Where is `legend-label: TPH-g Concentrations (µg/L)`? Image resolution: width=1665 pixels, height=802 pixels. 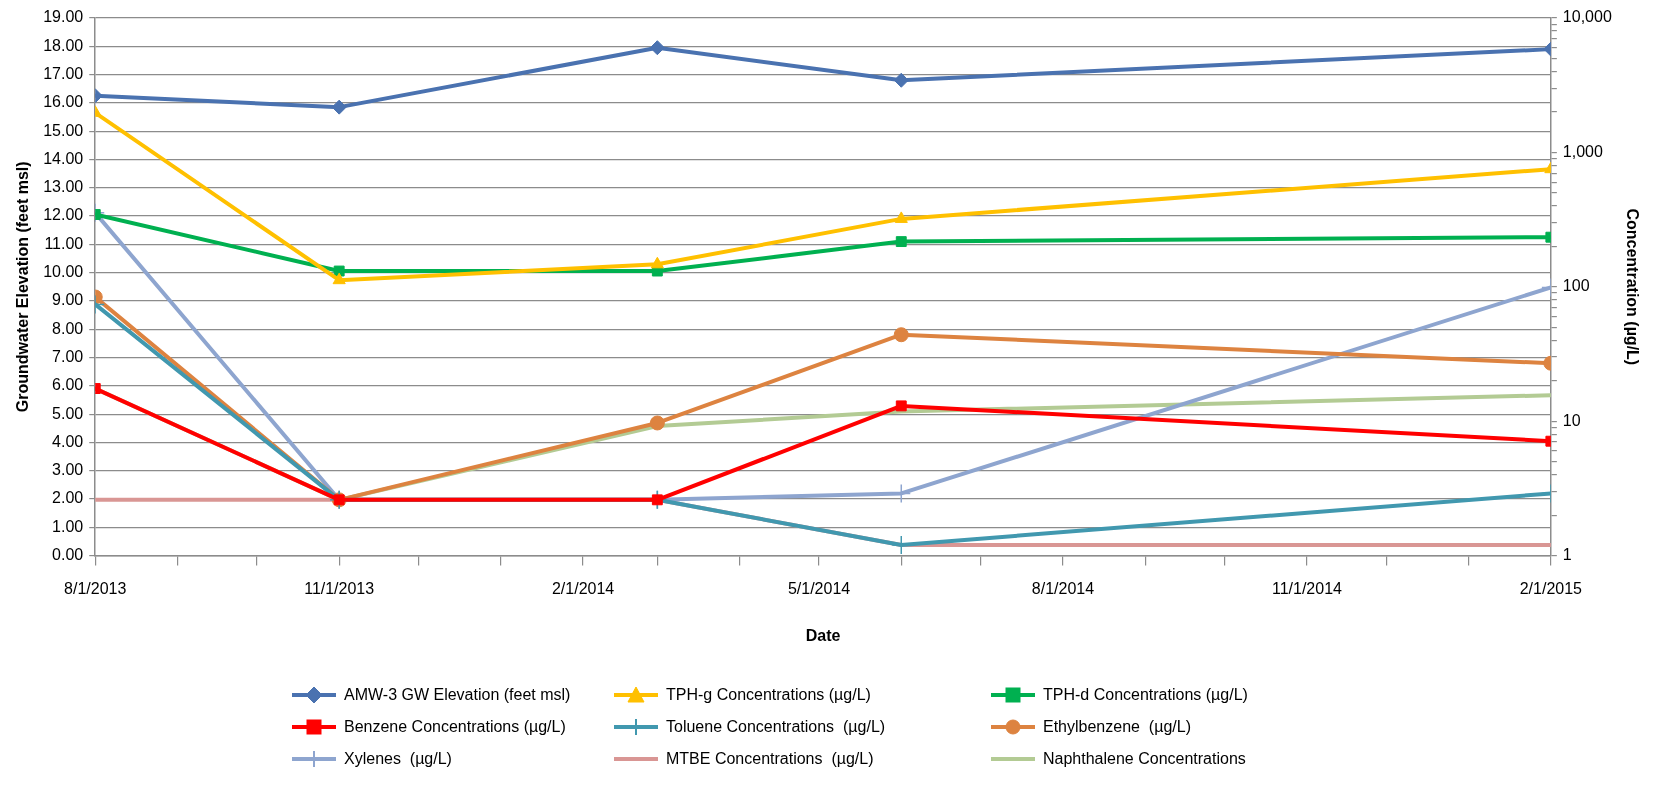 legend-label: TPH-g Concentrations (µg/L) is located at coordinates (768, 695).